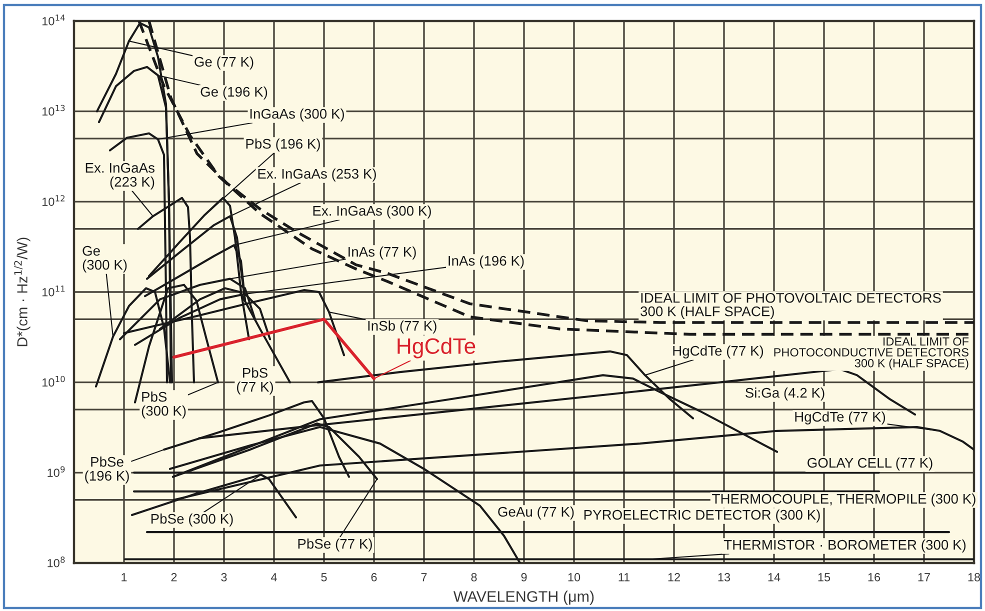 The image size is (985, 611). I want to click on text: InGaAs (300 K), so click(297, 115).